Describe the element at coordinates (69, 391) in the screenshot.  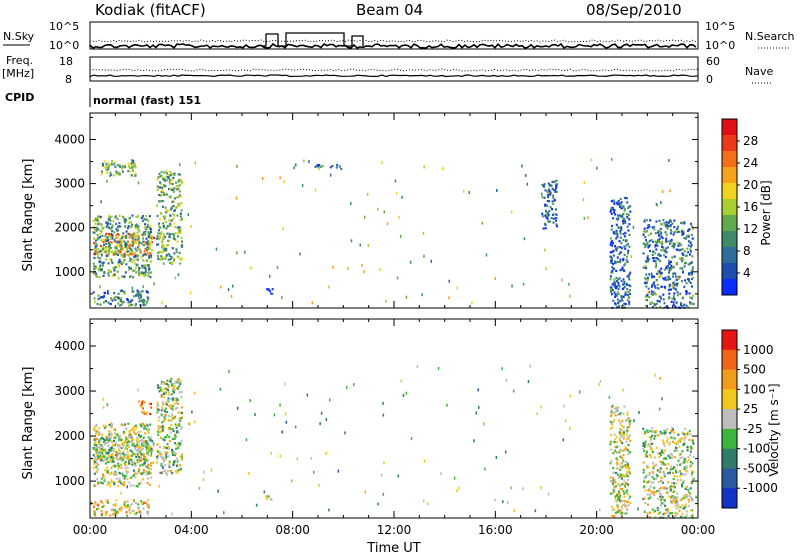
I see `velocity-ytick-label: 3000` at that location.